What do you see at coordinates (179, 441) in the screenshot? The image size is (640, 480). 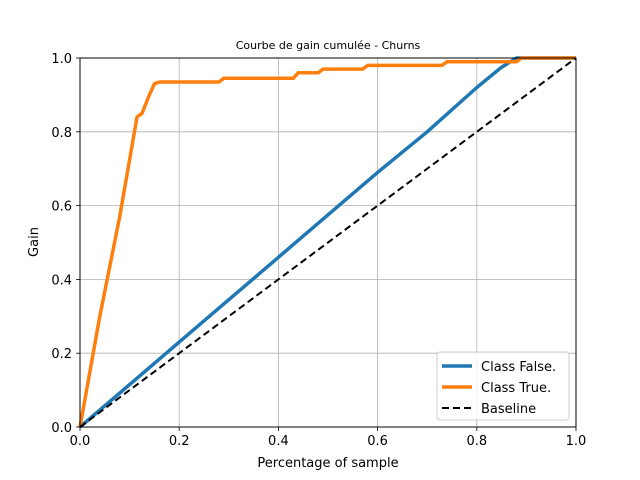 I see `x-tick-label: 0.2` at bounding box center [179, 441].